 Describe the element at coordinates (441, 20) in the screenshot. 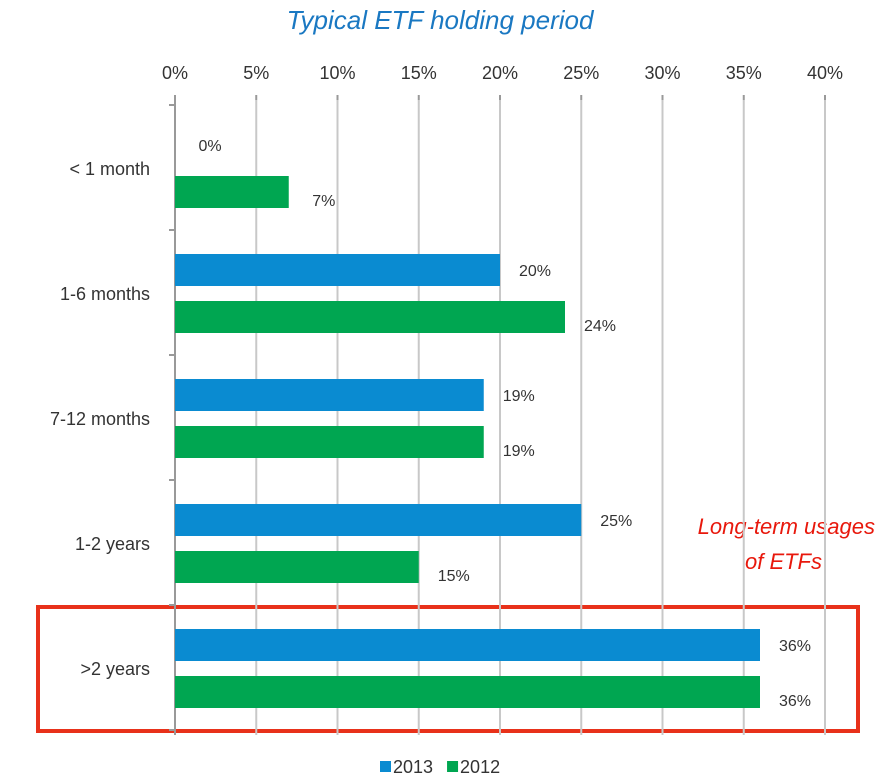

I see `chart-title: Typical ETF holding period` at that location.